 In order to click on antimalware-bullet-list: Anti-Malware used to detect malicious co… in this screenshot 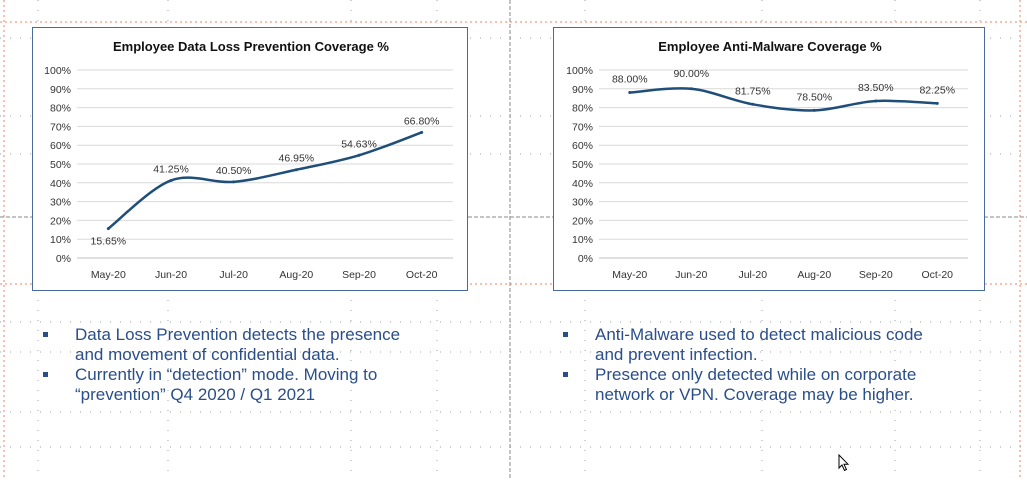, I will do `click(783, 365)`.